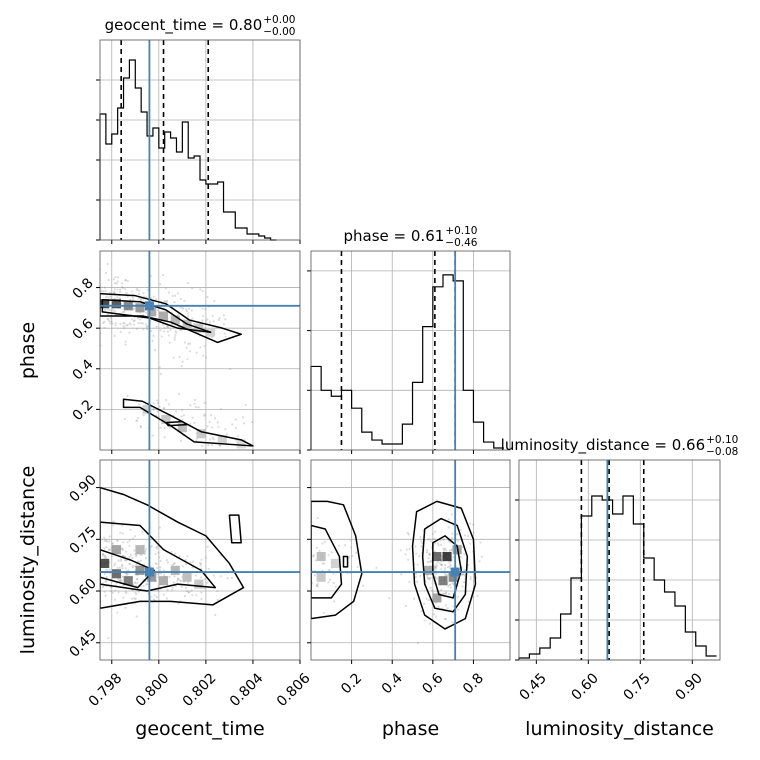 The height and width of the screenshot is (760, 760). I want to click on truth-marker, so click(149, 572).